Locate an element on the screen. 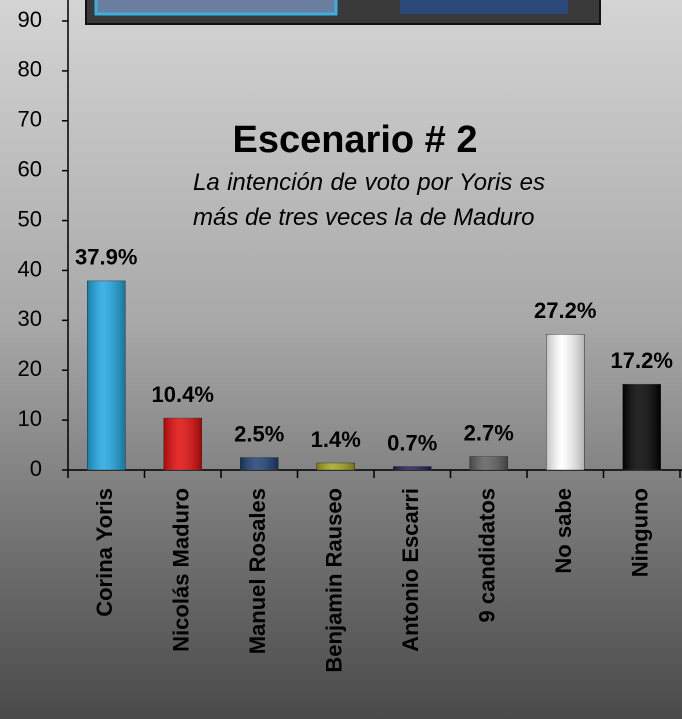 This screenshot has height=719, width=682. x-tick-label: 9 candidatos is located at coordinates (487, 555).